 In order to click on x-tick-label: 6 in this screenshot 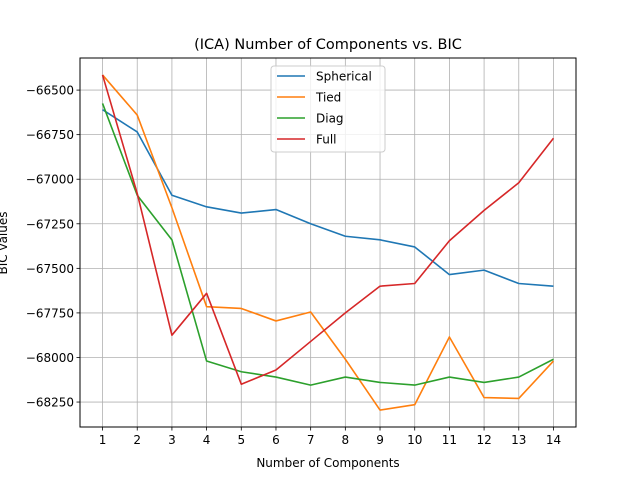, I will do `click(276, 440)`.